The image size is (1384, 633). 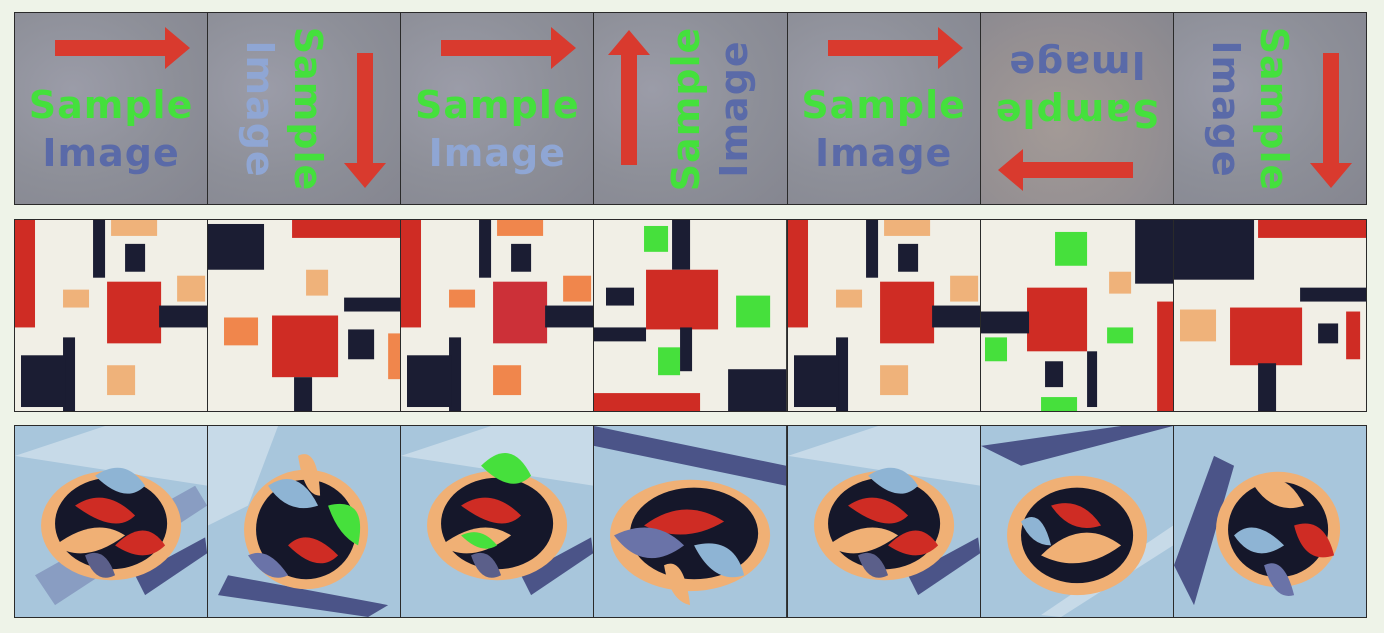 I want to click on swirl-tile-rotated, so click(x=305, y=521).